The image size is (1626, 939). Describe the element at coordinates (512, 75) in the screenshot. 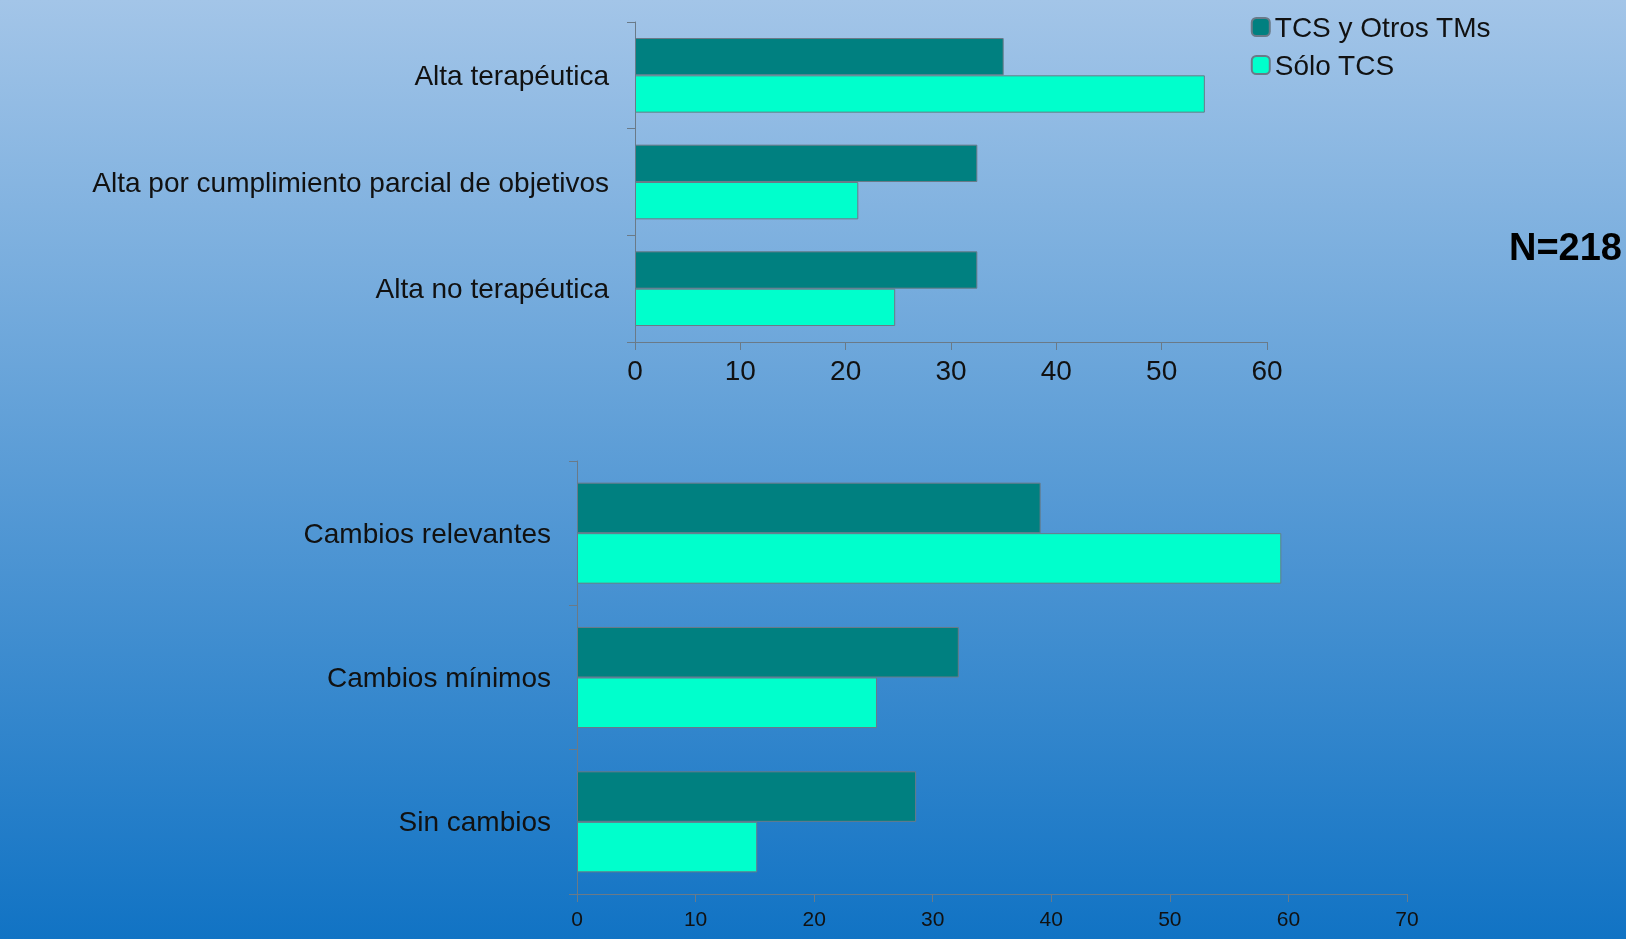

I see `y-tick-label: Alta terapéutica` at that location.